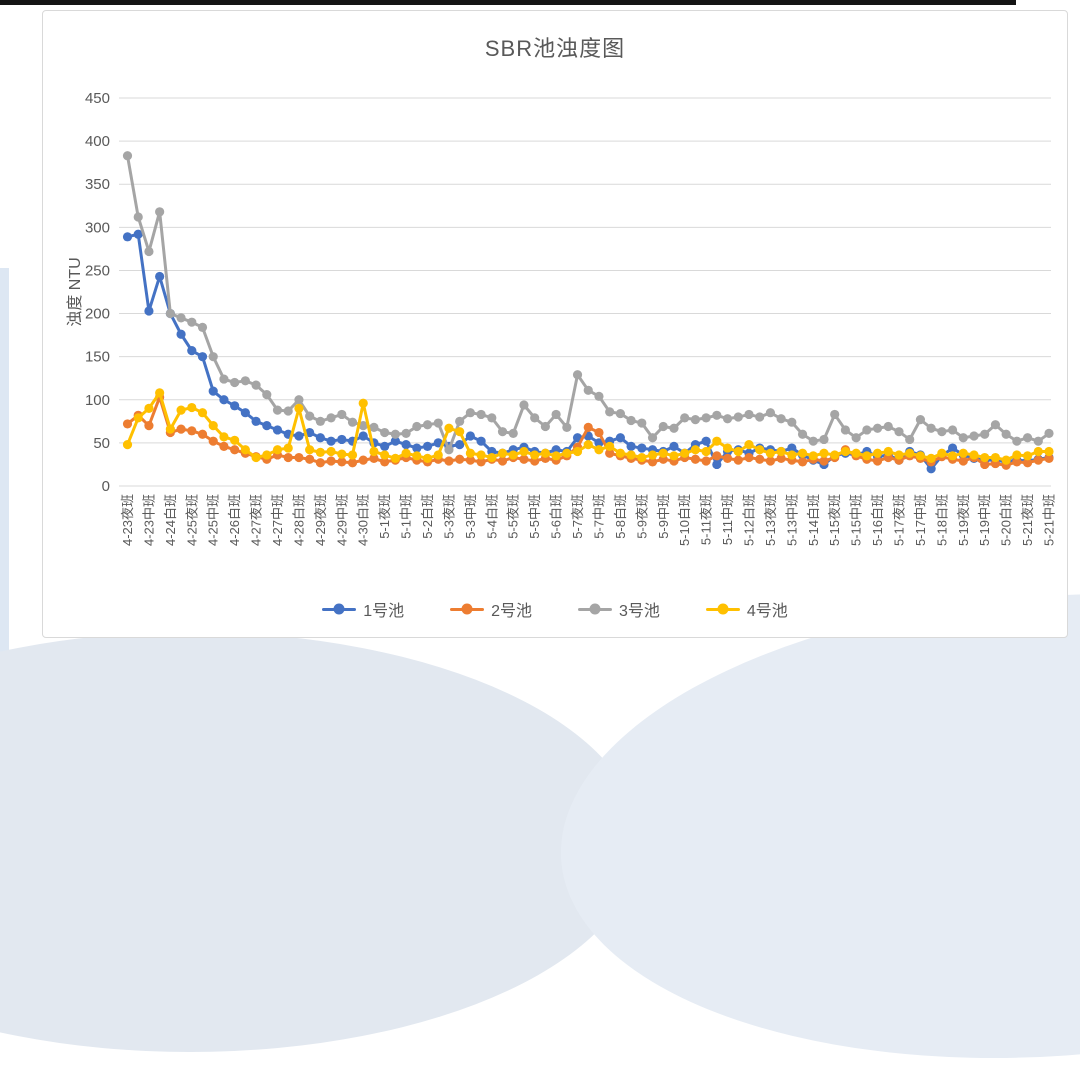  Describe the element at coordinates (577, 516) in the screenshot. I see `x-tick-label: 5-7夜班` at that location.